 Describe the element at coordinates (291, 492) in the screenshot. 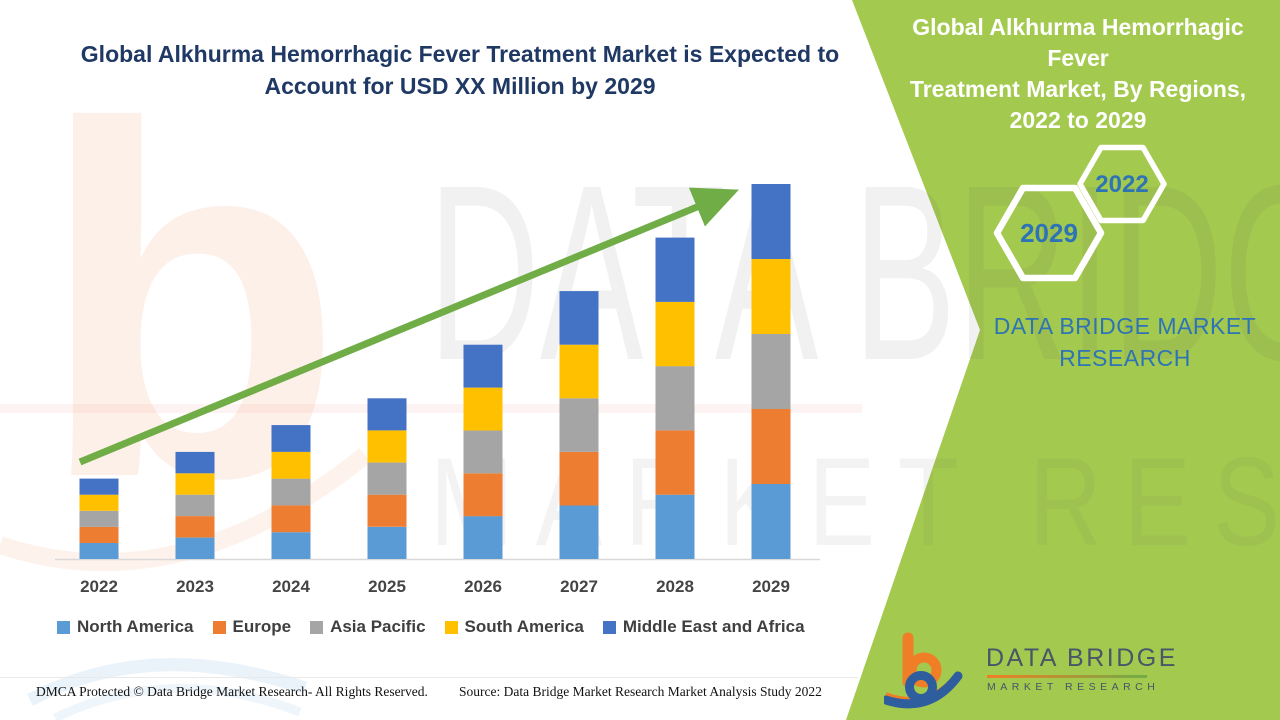

I see `bar-segment-2024-asia-pacific` at that location.